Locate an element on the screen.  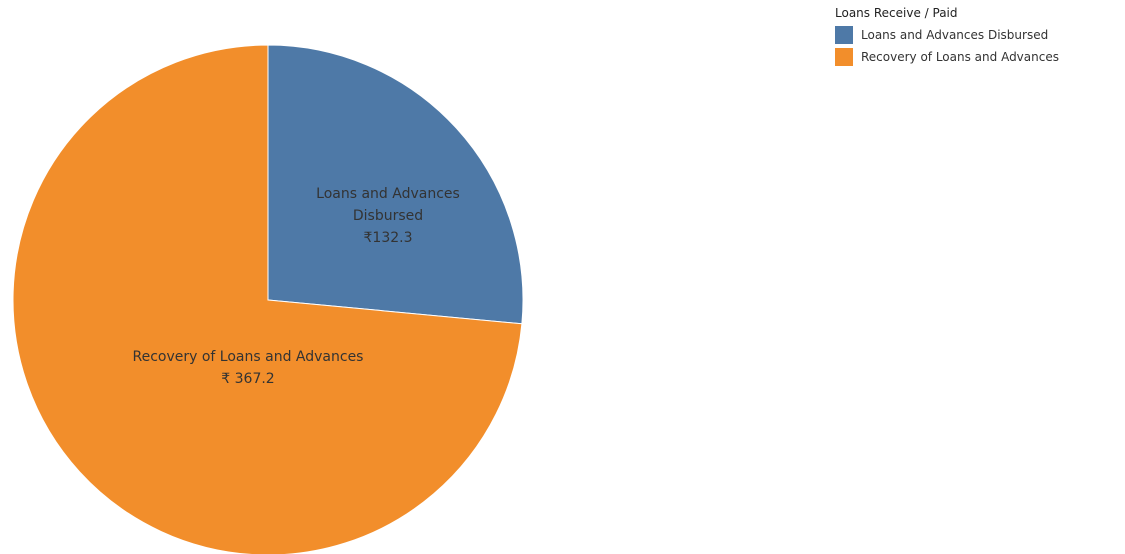
slice-value: ₹132.3 is located at coordinates (388, 238).